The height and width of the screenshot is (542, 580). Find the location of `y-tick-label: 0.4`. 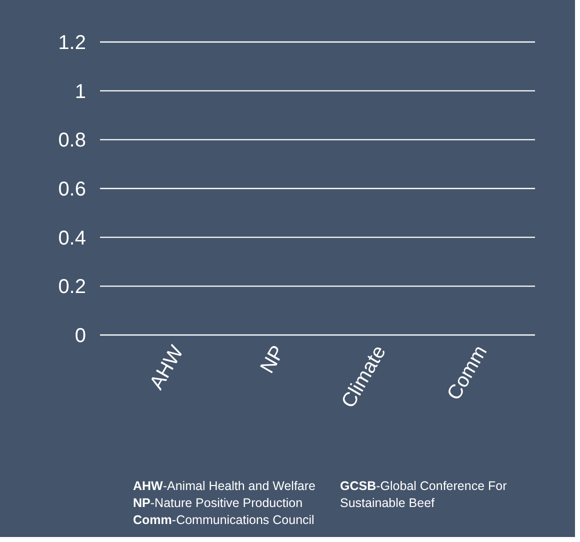

y-tick-label: 0.4 is located at coordinates (72, 238).